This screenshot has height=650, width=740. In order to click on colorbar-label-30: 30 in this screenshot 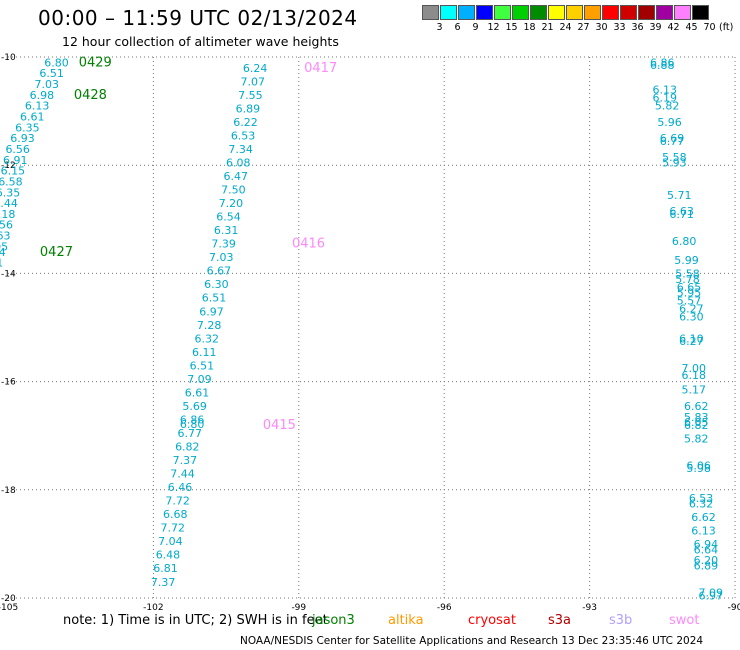, I will do `click(601, 27)`.